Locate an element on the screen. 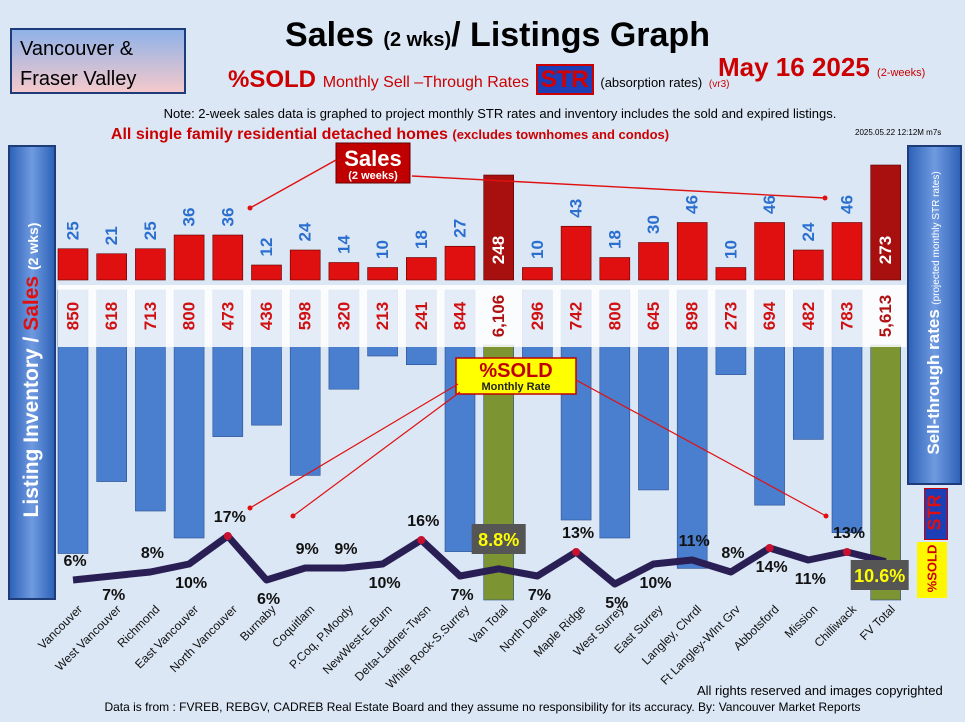 The width and height of the screenshot is (965, 722). subtitle-str-badge: STR is located at coordinates (564, 79).